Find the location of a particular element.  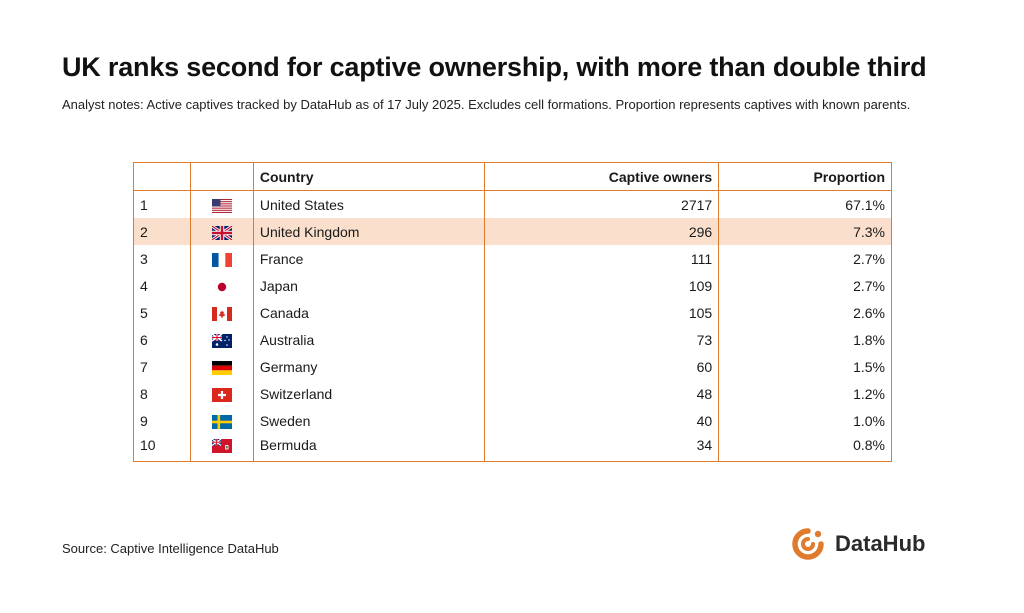

proportion-cell: 1.8% is located at coordinates (805, 339).